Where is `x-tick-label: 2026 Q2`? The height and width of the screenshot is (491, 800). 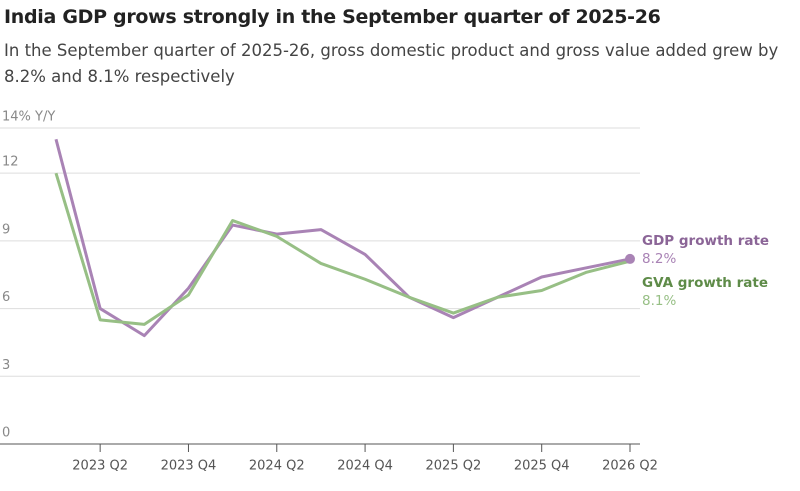 x-tick-label: 2026 Q2 is located at coordinates (630, 466).